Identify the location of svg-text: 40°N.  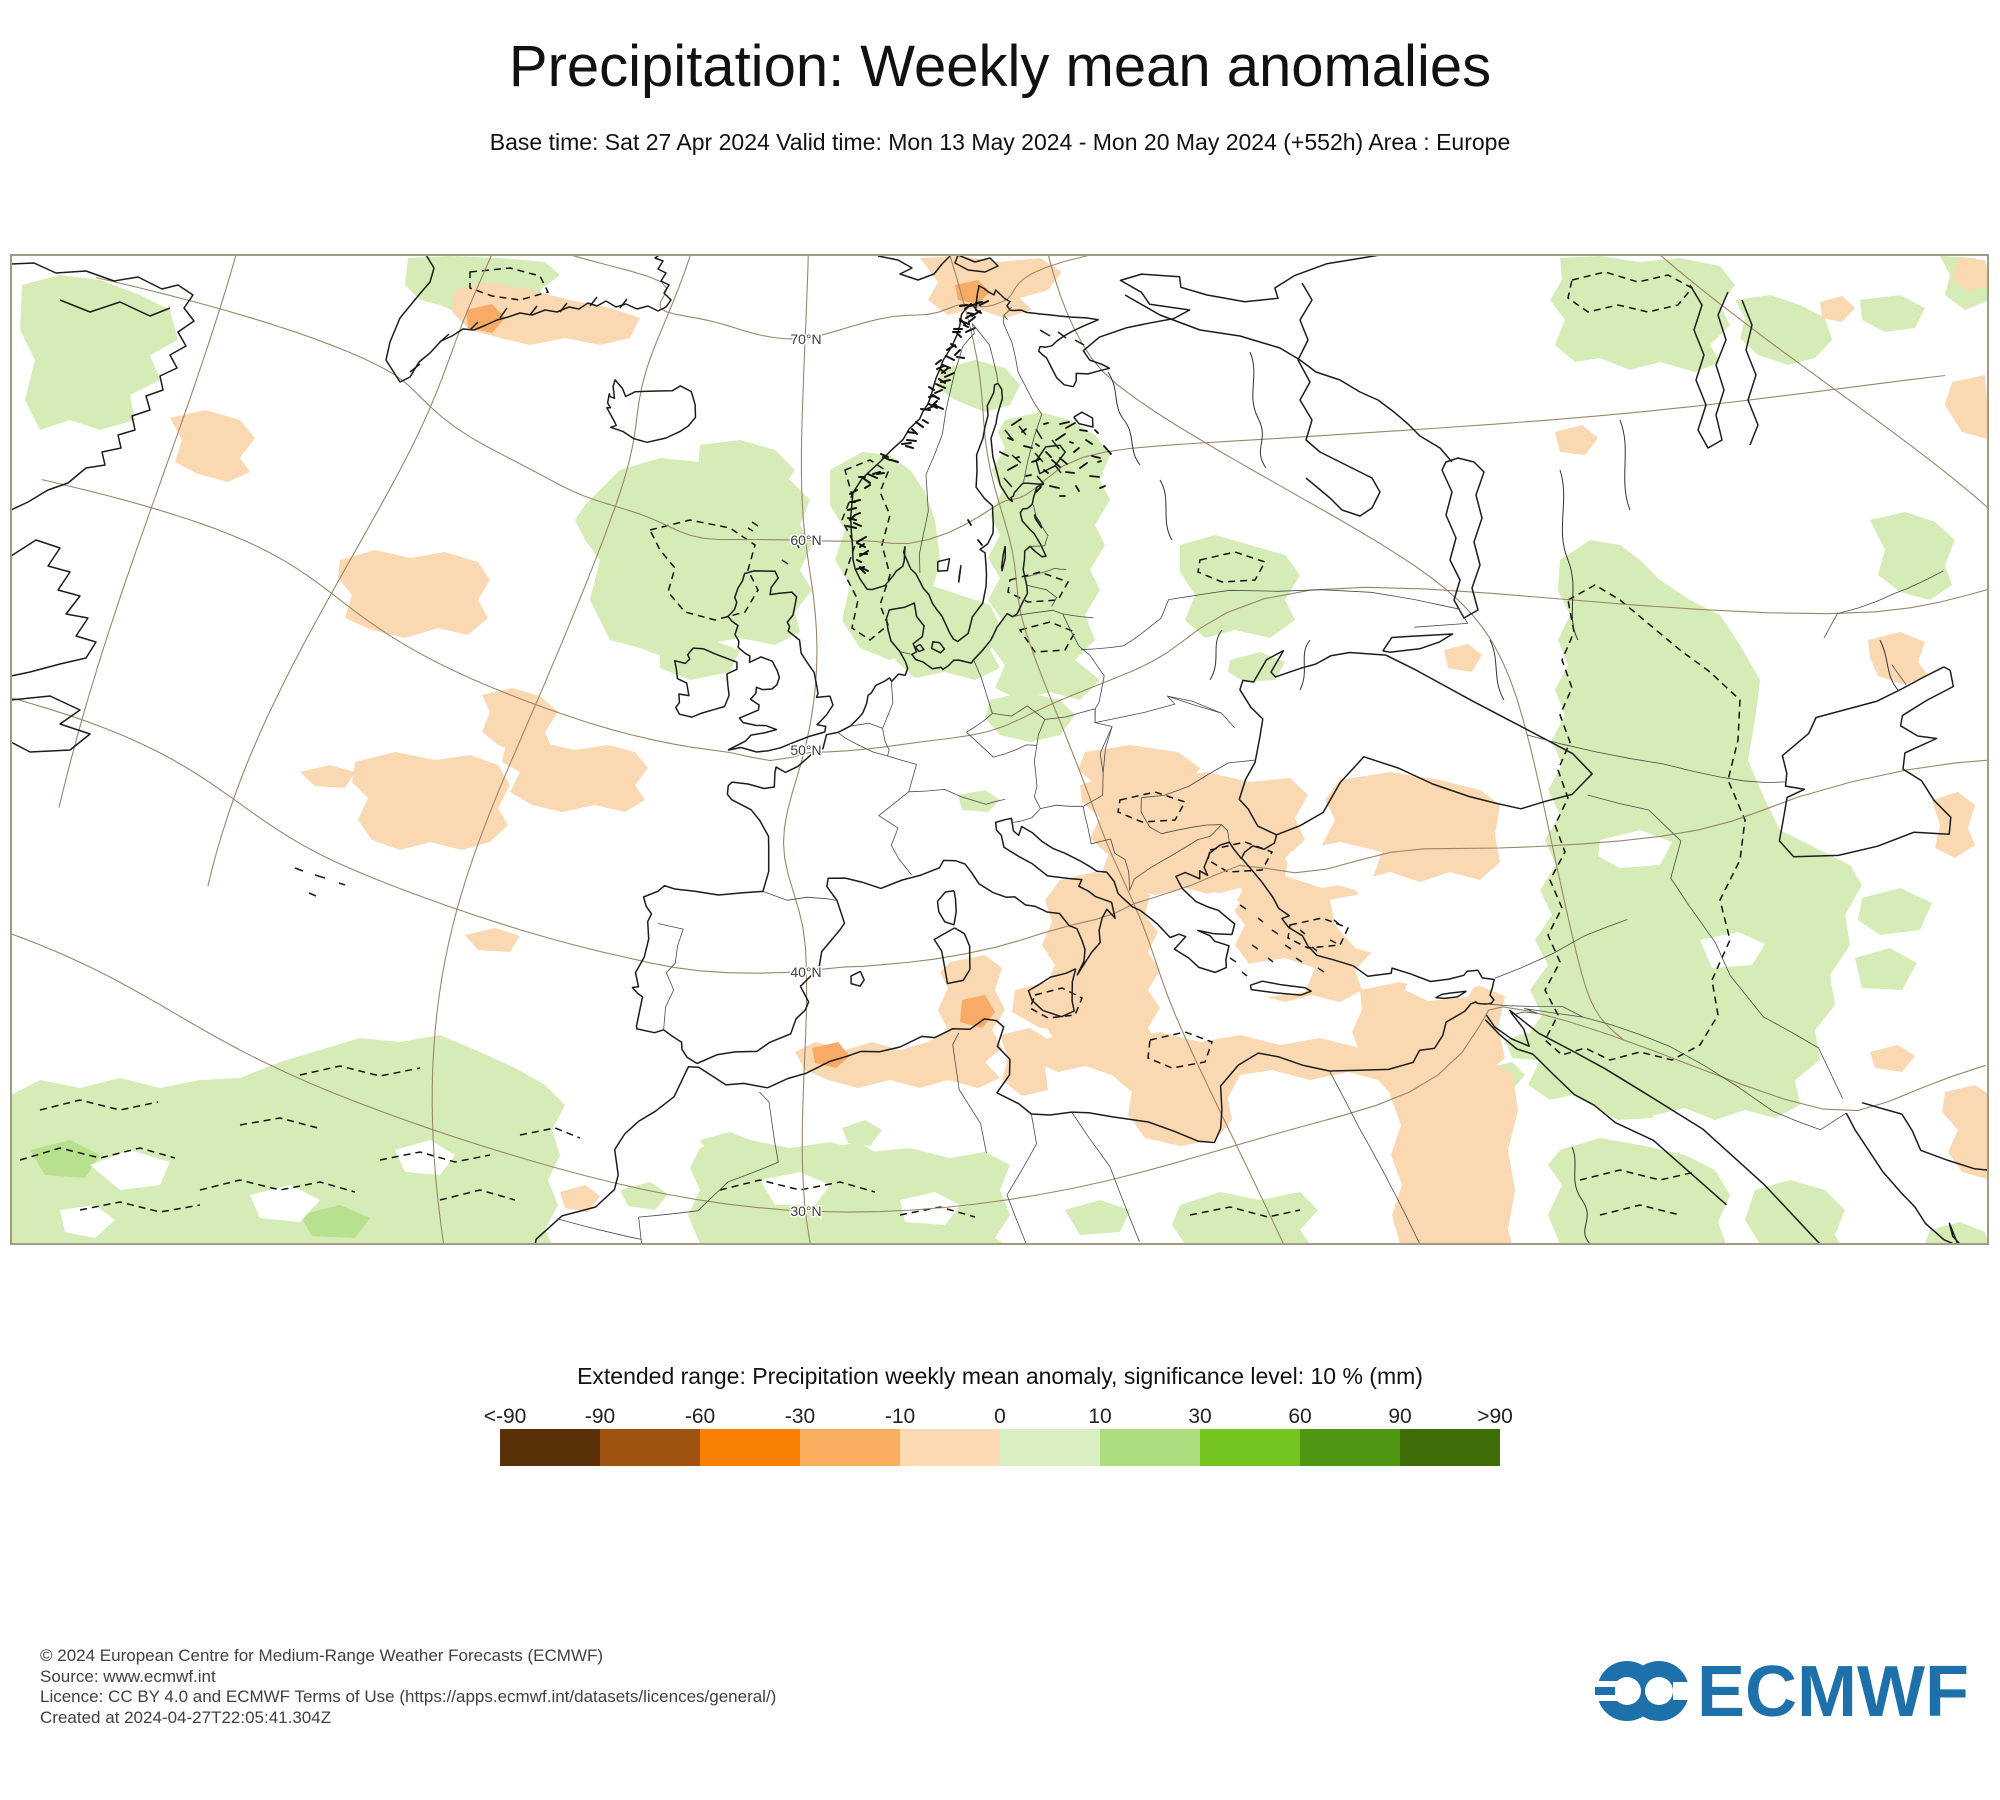
(805, 972).